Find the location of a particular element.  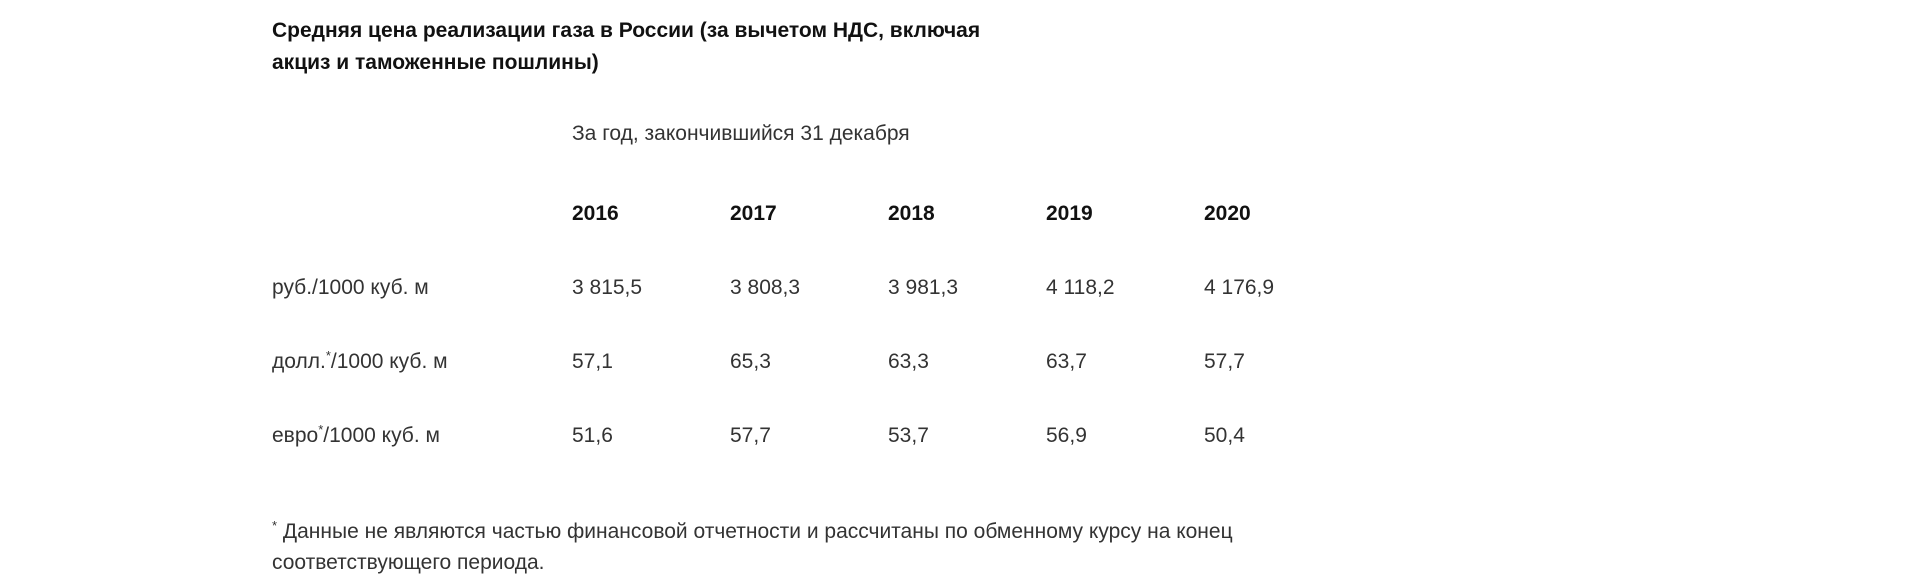

year-header: 2019 is located at coordinates (1069, 213).